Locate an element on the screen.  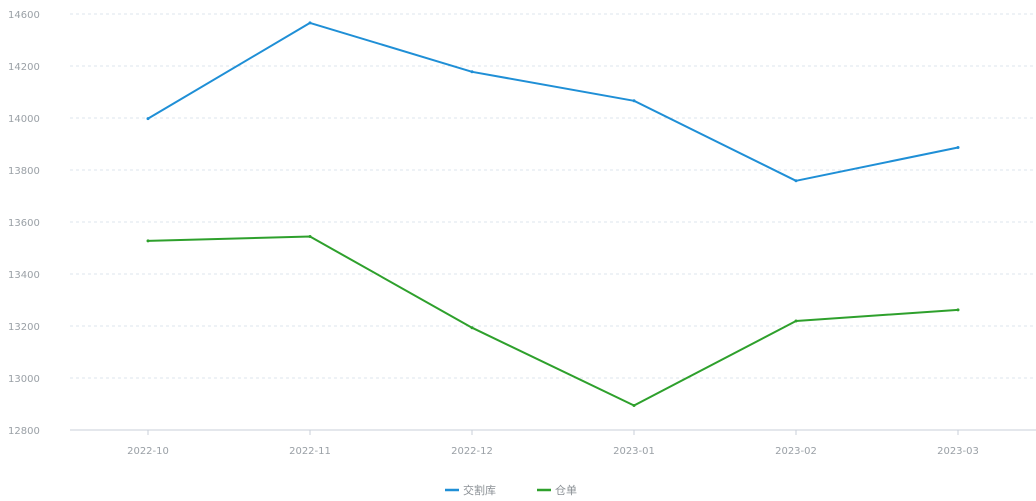
legend-item: 仓单 is located at coordinates (557, 490).